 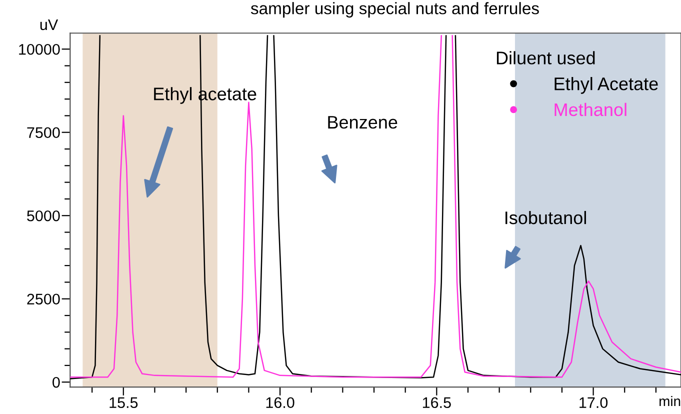 I want to click on y-tick-label: 2500, so click(x=43, y=299).